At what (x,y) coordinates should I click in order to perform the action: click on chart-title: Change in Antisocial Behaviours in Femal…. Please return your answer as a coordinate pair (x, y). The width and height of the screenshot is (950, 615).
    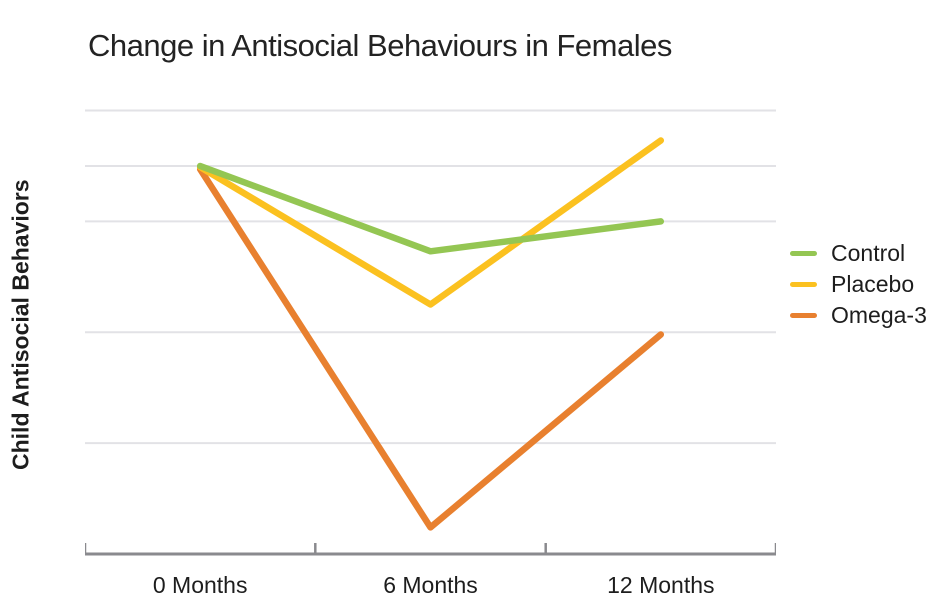
    Looking at the image, I should click on (380, 45).